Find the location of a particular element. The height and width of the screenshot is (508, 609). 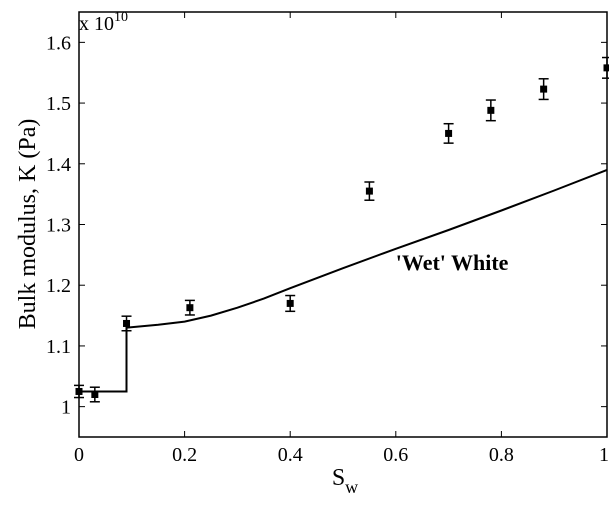

y-tick-label: 1.4 is located at coordinates (58, 165).